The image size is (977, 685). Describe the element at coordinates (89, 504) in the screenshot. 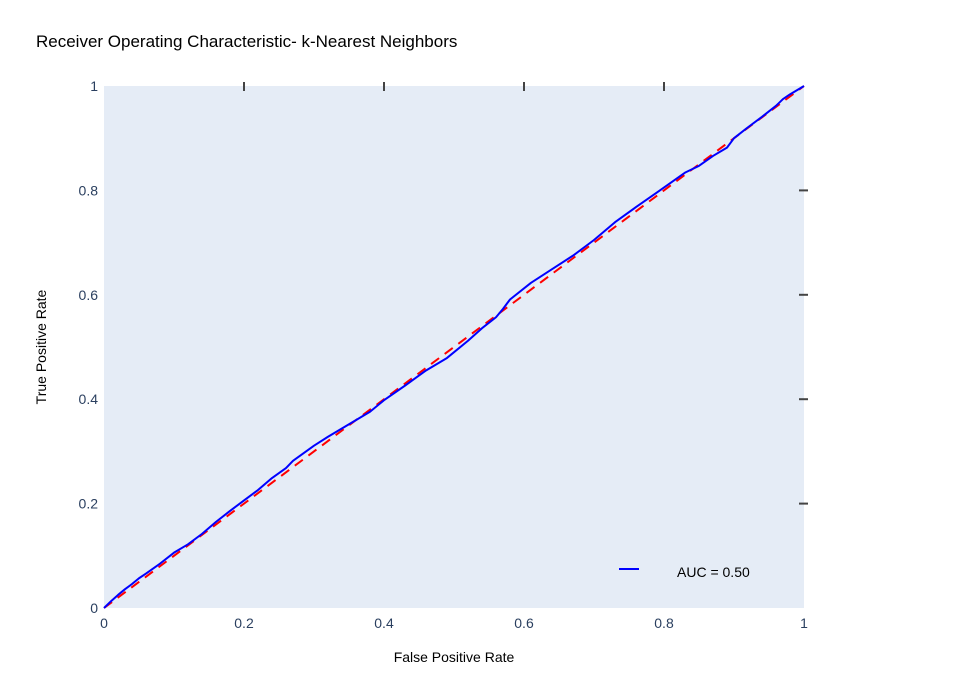

I see `y-tick-label: 0.2` at that location.